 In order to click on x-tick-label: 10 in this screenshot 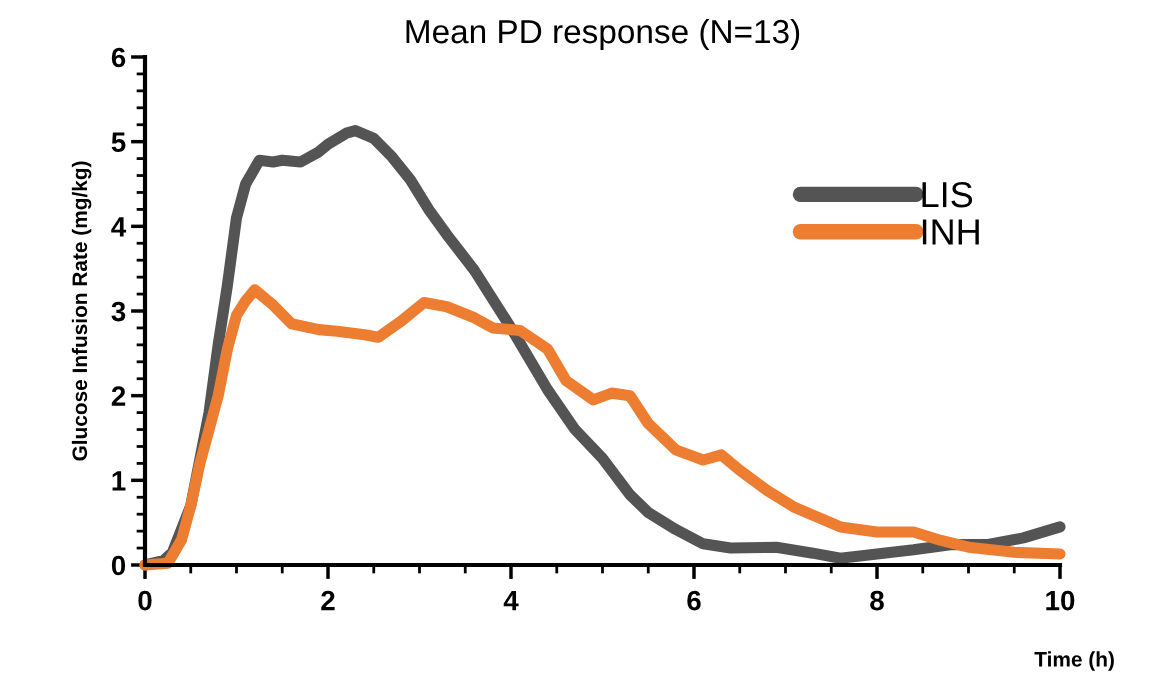, I will do `click(1060, 600)`.